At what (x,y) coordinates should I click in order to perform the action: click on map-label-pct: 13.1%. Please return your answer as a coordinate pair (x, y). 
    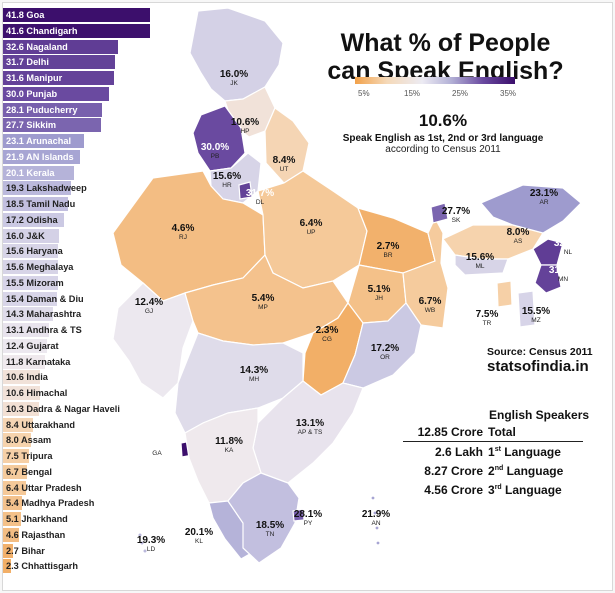
    Looking at the image, I should click on (310, 423).